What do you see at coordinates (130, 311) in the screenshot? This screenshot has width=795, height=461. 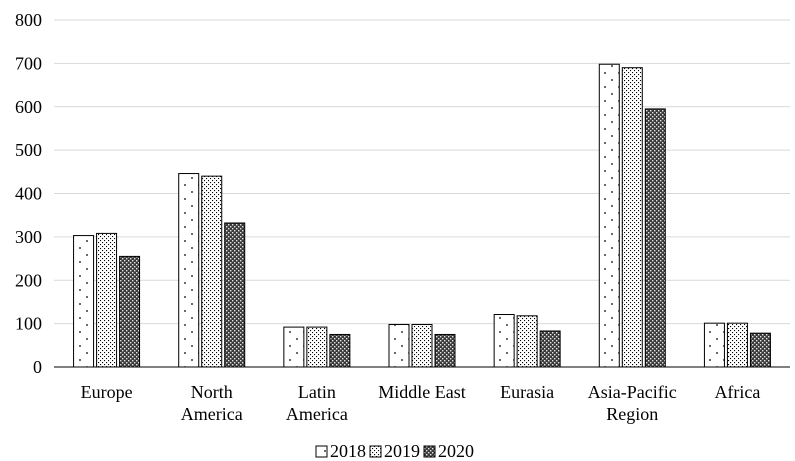 I see `bar-europe-2020` at bounding box center [130, 311].